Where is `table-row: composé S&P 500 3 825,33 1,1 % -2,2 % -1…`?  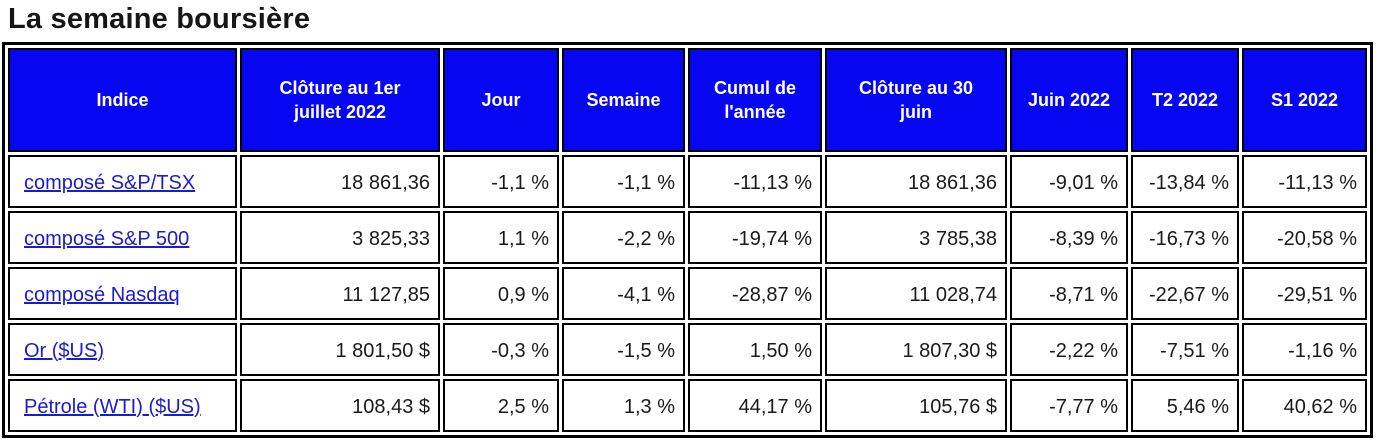 table-row: composé S&P 500 3 825,33 1,1 % -2,2 % -1… is located at coordinates (687, 237).